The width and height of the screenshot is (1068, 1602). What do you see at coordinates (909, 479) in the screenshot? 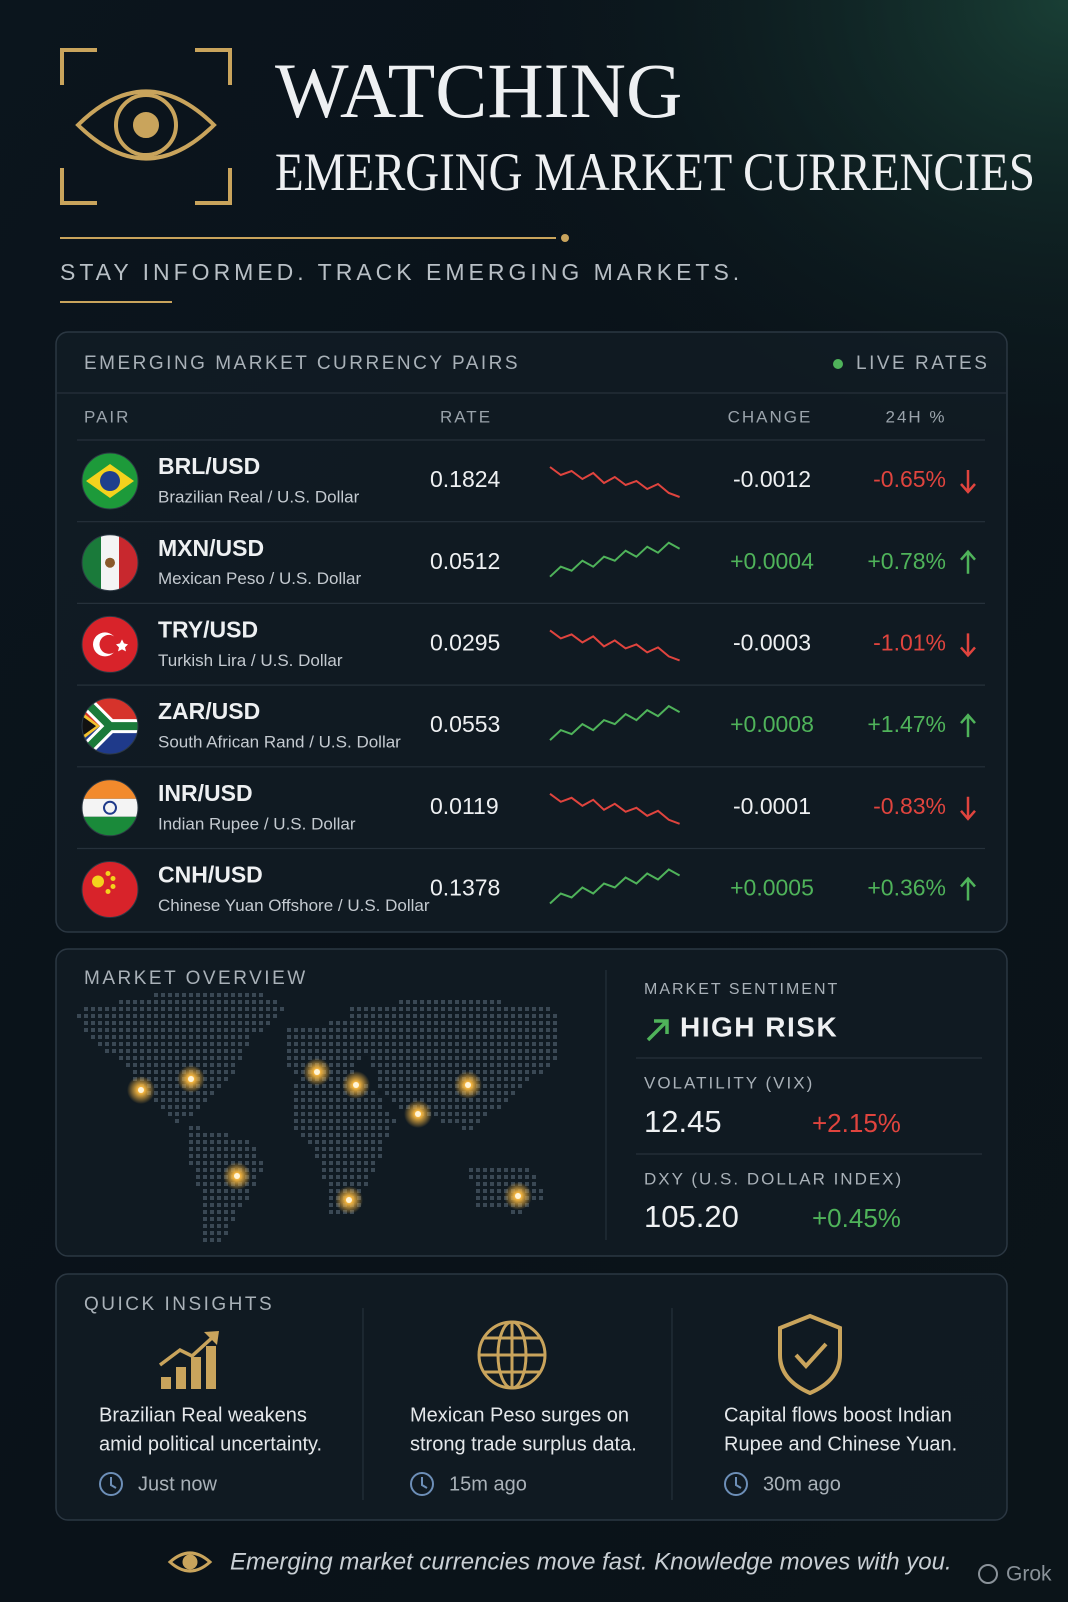
I see `pct-change: -0.65%` at bounding box center [909, 479].